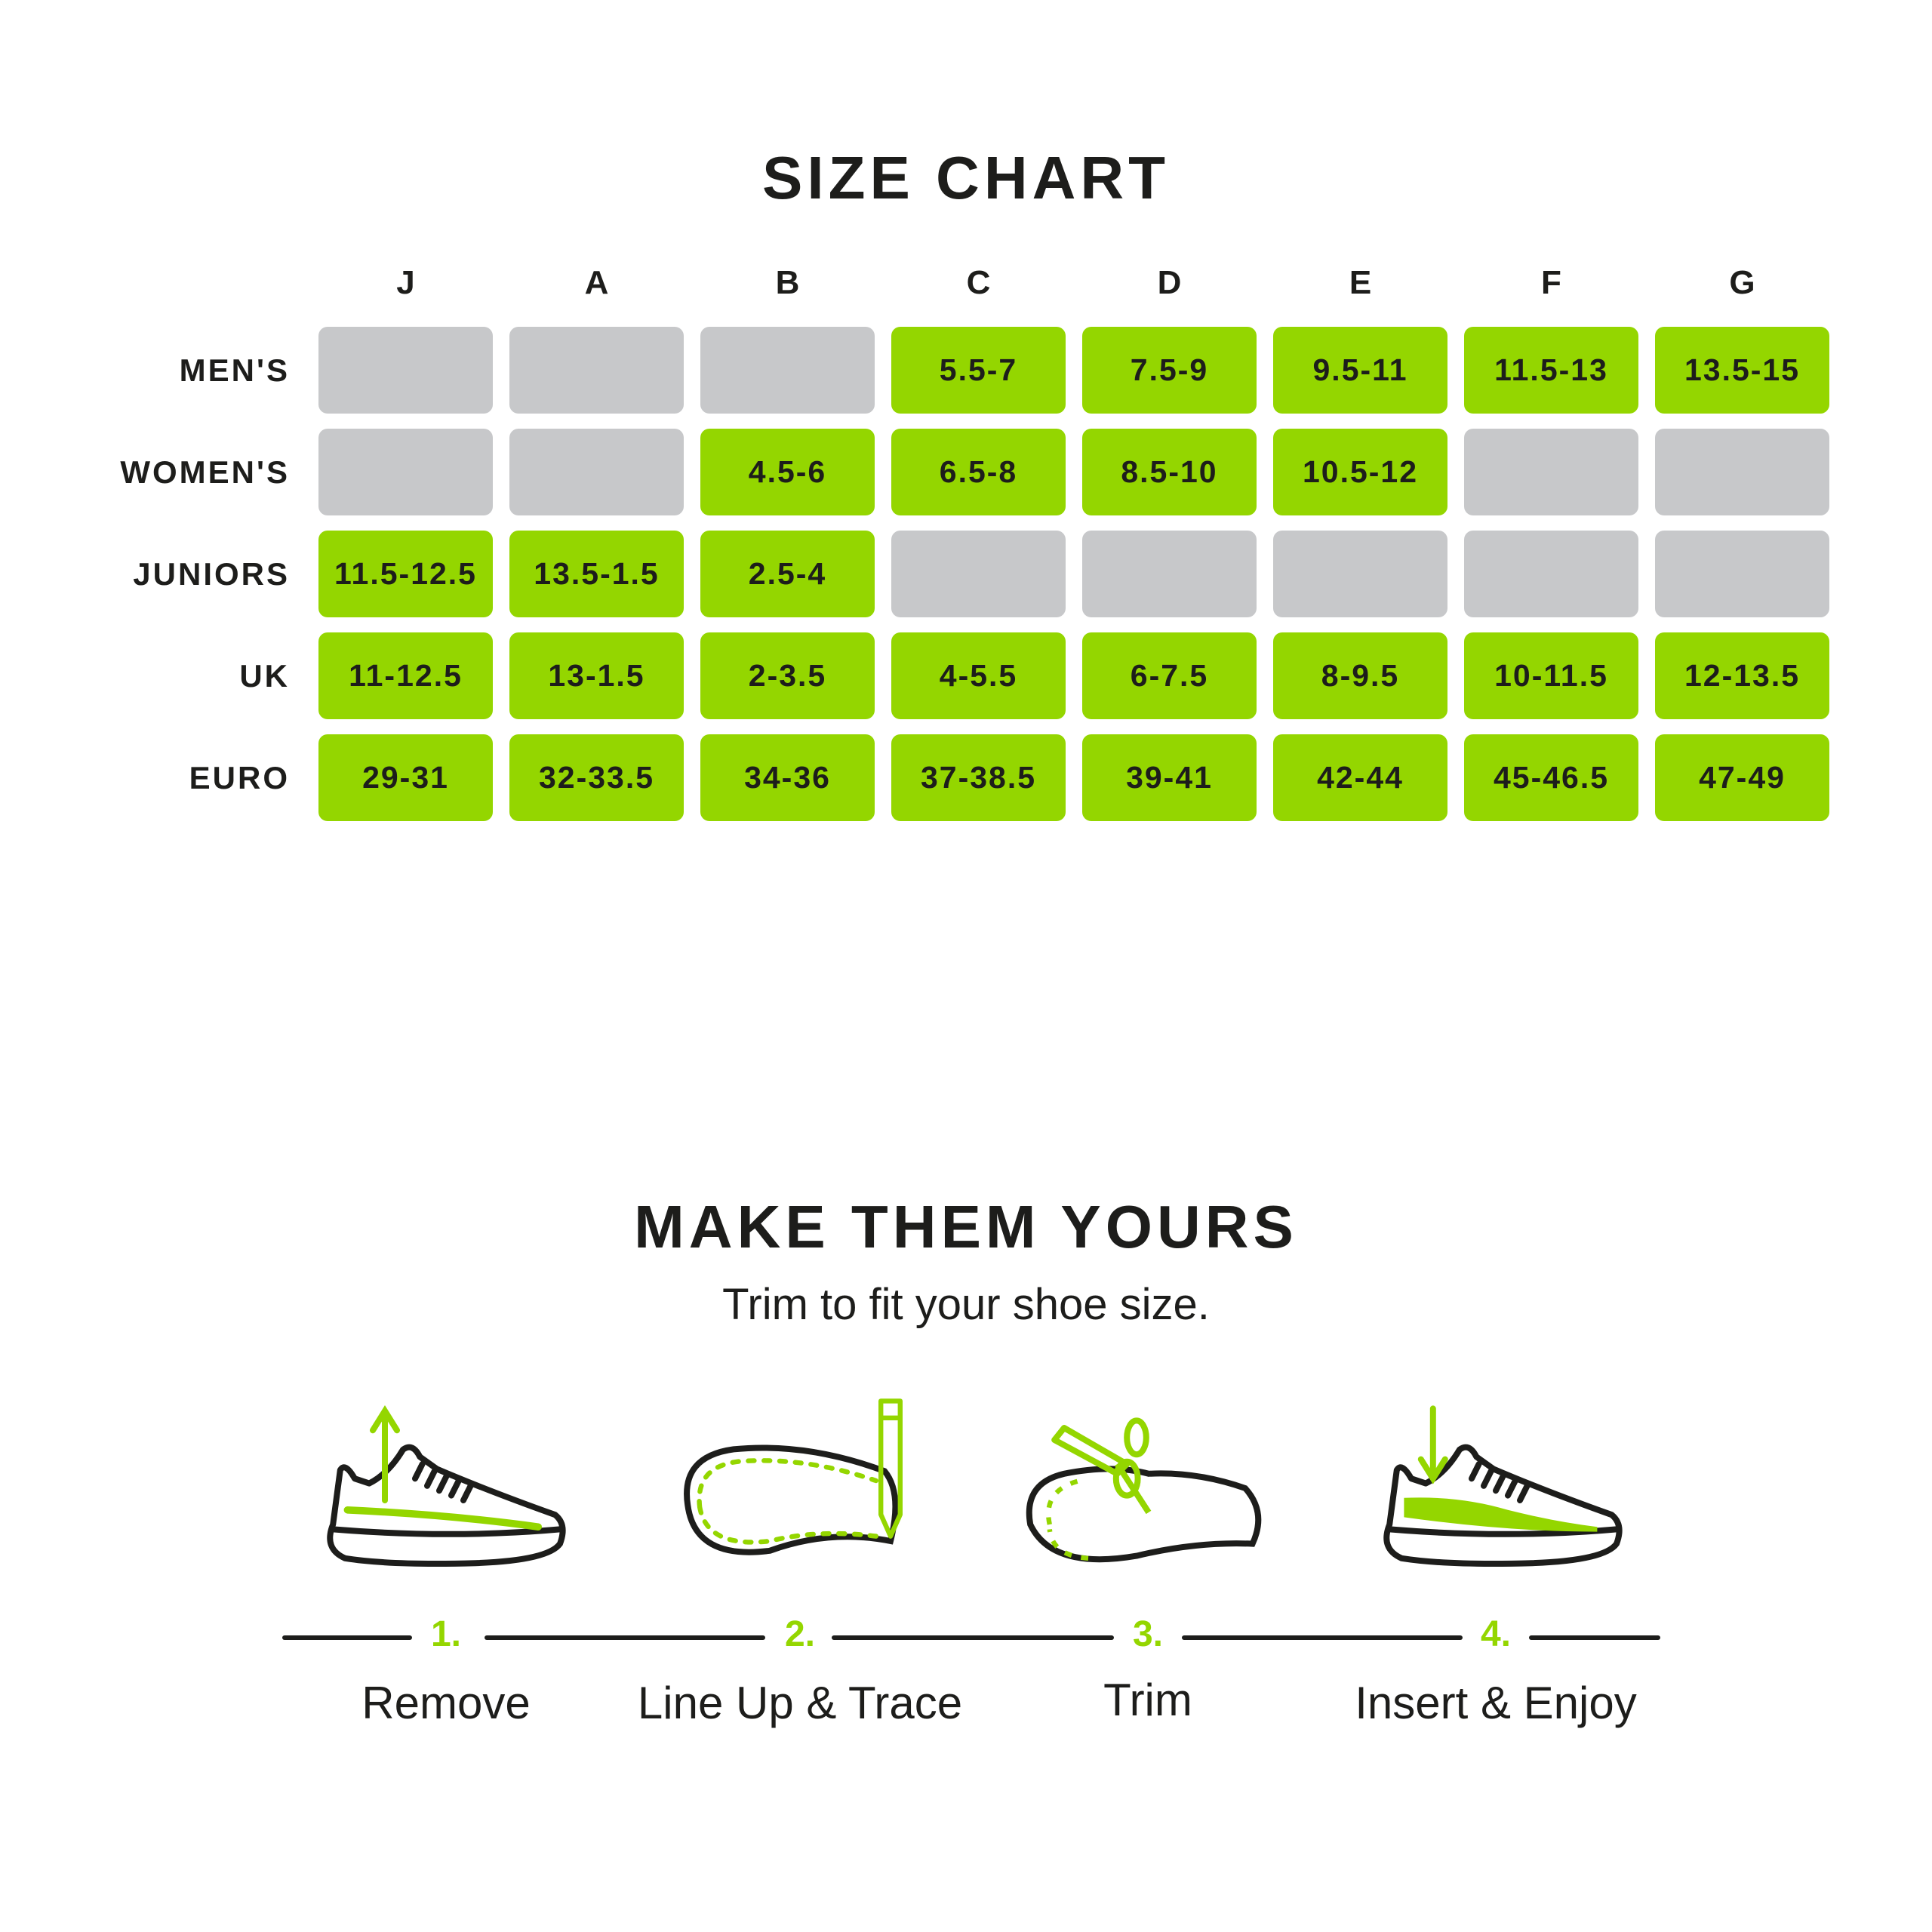 The image size is (1932, 1932). I want to click on size-cell: 47-49, so click(1742, 777).